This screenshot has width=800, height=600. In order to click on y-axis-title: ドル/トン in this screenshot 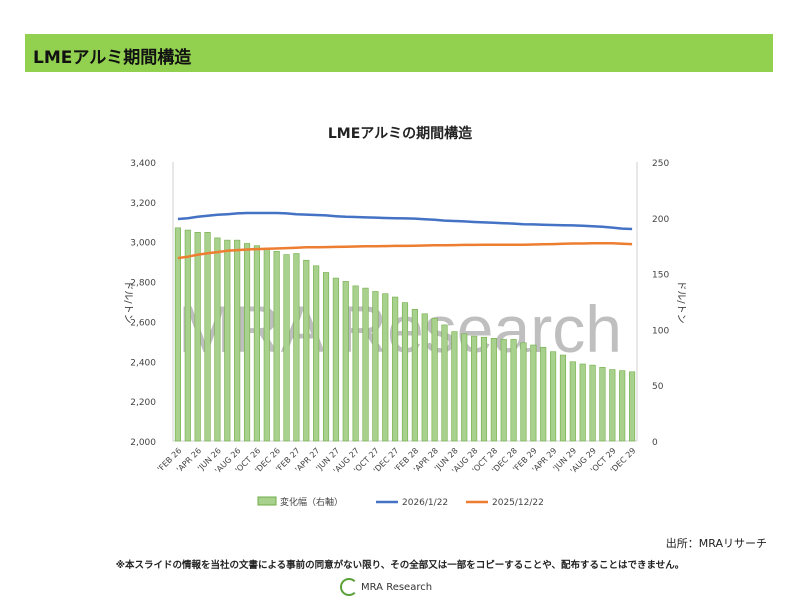, I will do `click(127, 301)`.